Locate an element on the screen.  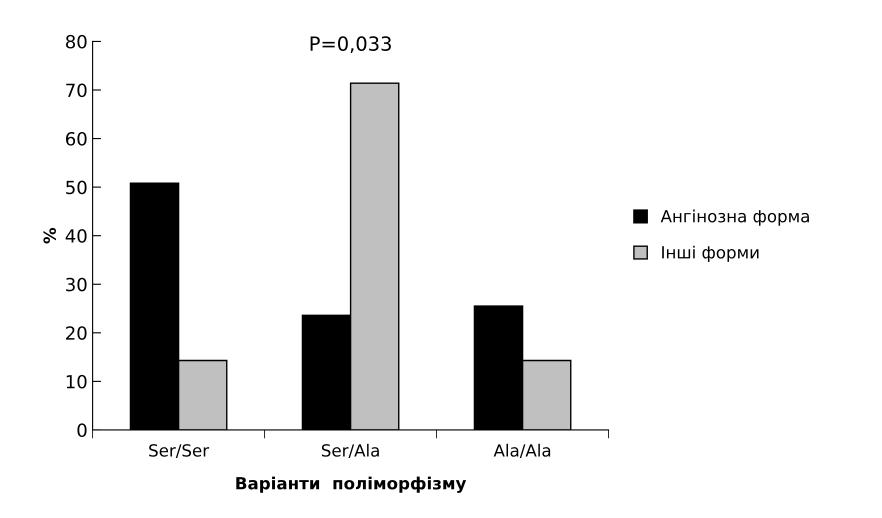
y-axis-title: % is located at coordinates (49, 236).